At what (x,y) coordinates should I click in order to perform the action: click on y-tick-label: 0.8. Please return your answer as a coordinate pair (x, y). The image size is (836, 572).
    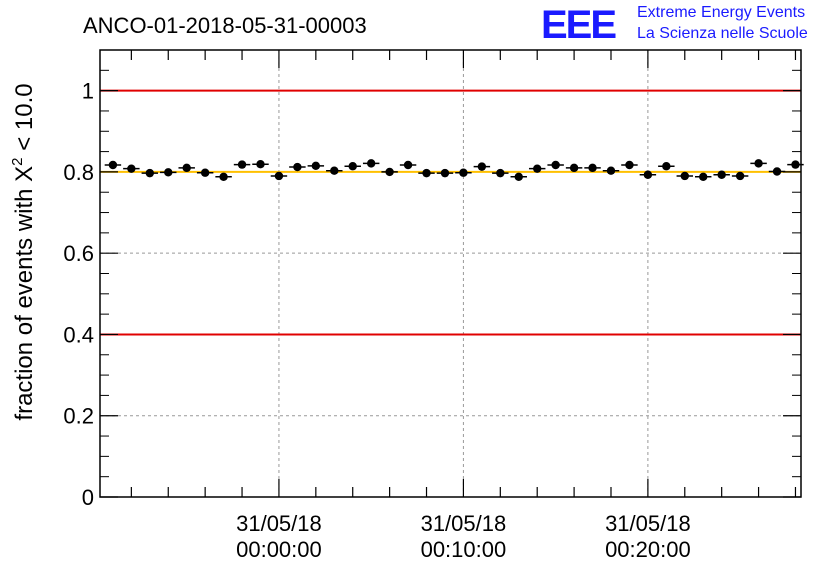
    Looking at the image, I should click on (78, 172).